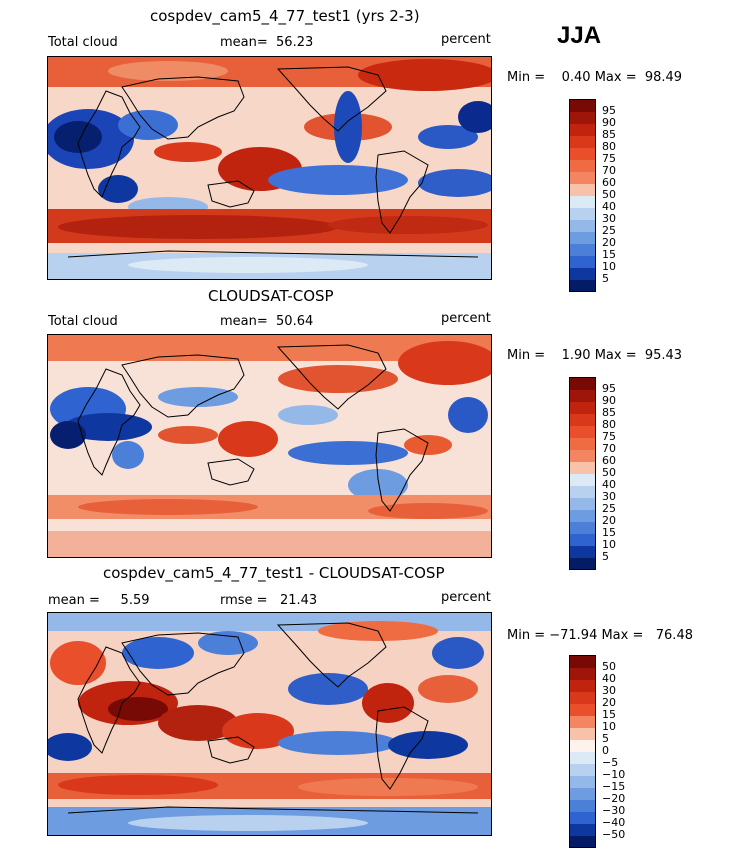 This screenshot has height=848, width=733. Describe the element at coordinates (614, 798) in the screenshot. I see `color-bar-label: −20` at that location.